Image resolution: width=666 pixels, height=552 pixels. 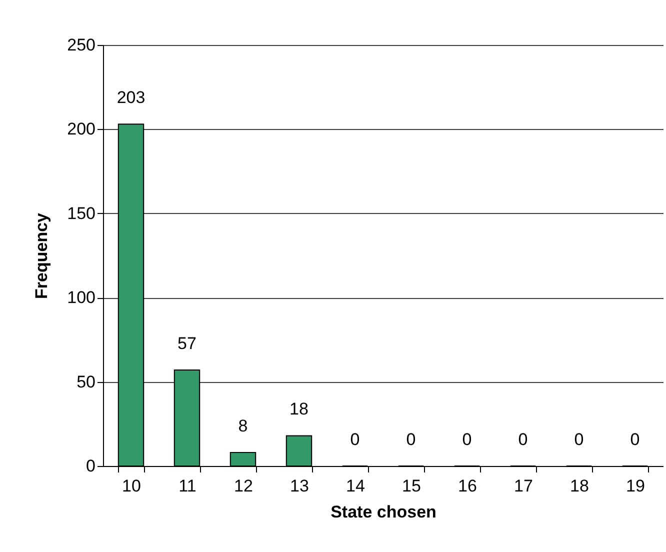 What do you see at coordinates (243, 486) in the screenshot?
I see `x-tick-label: 12` at bounding box center [243, 486].